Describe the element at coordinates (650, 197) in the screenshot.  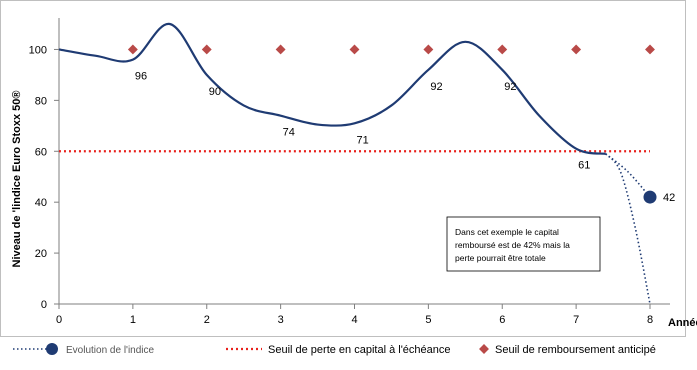
I see `final-point` at that location.